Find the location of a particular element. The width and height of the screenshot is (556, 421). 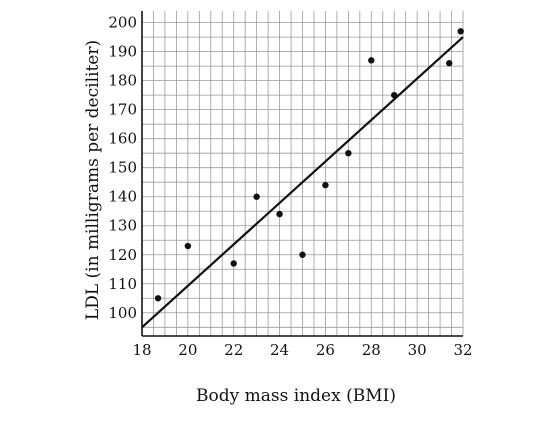

y-tick-label: 120 is located at coordinates (122, 255).